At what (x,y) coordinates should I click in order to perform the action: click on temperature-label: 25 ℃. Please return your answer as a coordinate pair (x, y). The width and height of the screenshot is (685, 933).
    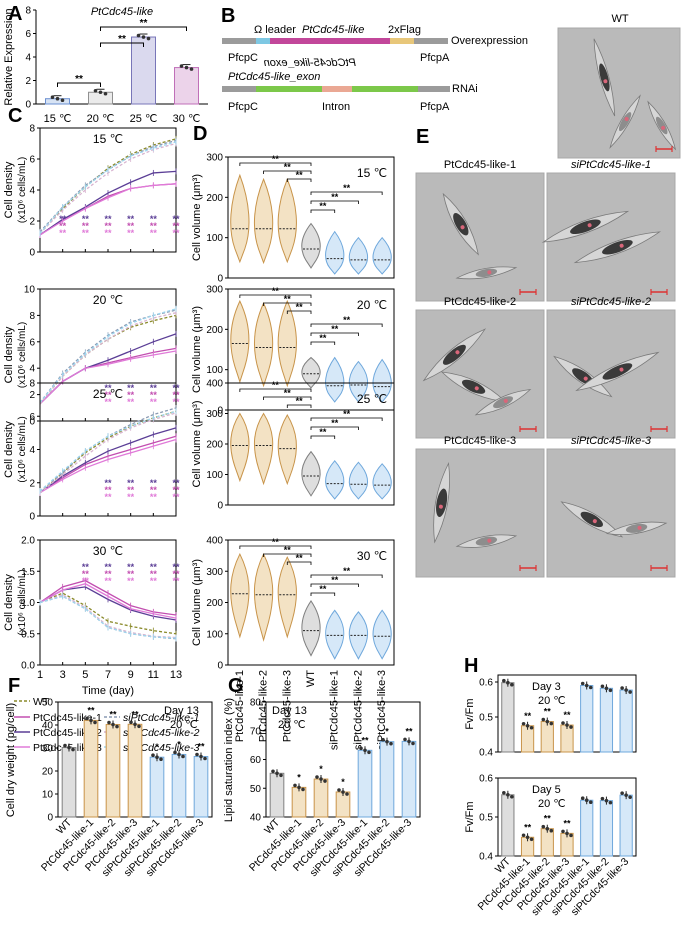
    Looking at the image, I should click on (108, 394).